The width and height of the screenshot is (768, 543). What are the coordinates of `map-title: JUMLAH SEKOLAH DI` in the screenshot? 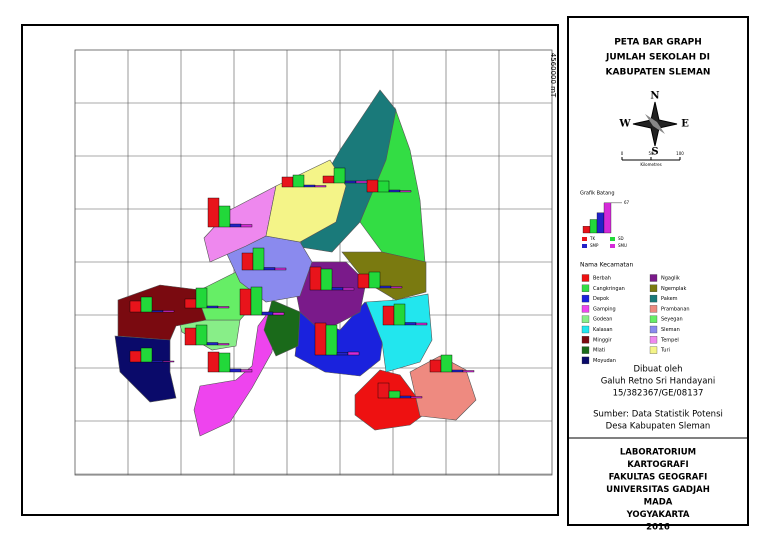 It's located at (657, 58).